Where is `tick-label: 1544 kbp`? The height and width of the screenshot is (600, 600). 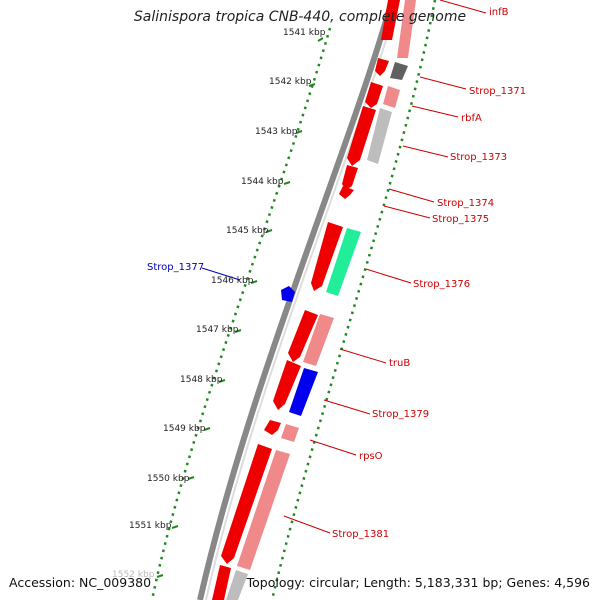 tick-label: 1544 kbp is located at coordinates (262, 182).